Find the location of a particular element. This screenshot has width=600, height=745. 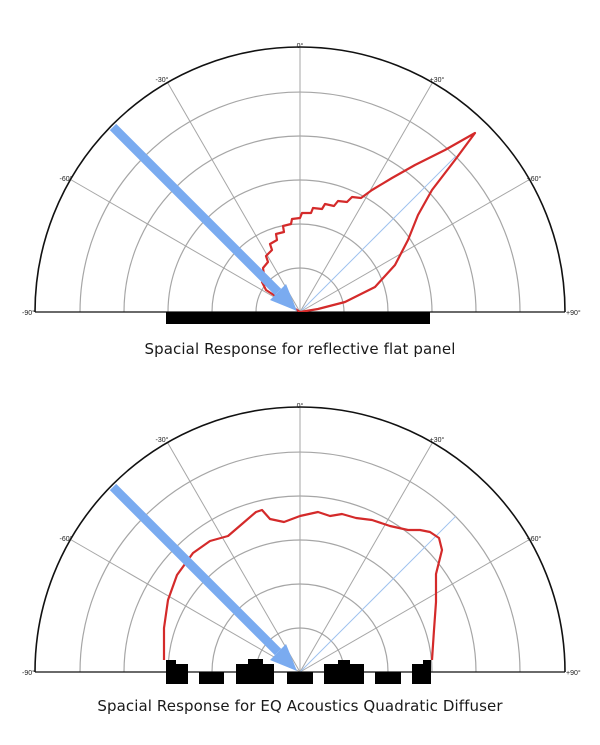

diffuser-surface is located at coordinates (298, 671).